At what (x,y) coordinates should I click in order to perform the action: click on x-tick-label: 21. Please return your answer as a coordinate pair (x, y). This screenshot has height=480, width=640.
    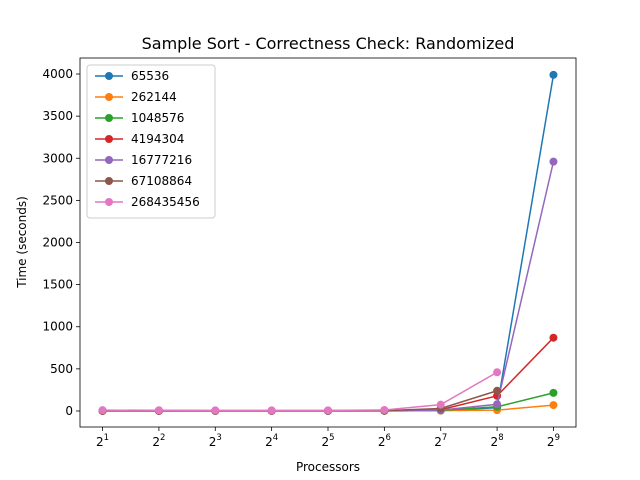
    Looking at the image, I should click on (102, 441).